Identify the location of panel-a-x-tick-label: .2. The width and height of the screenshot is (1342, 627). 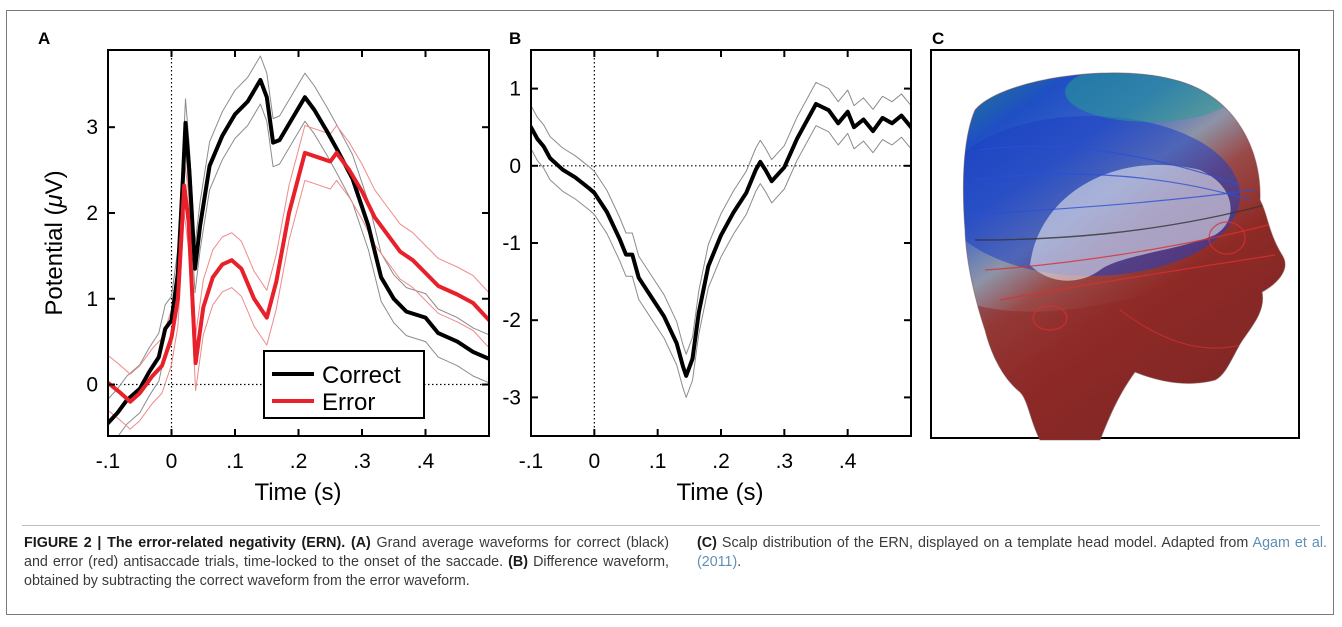
(299, 461).